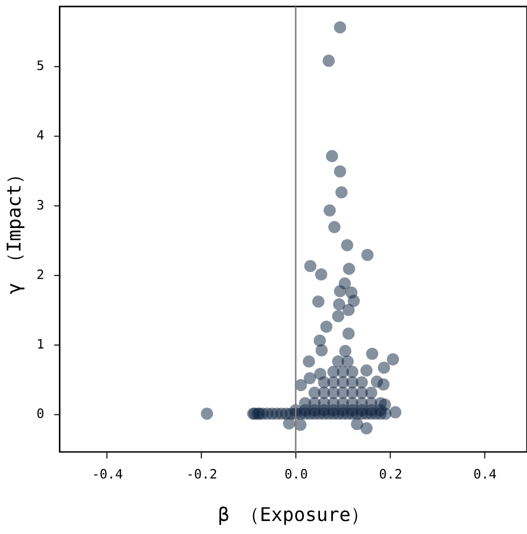 The width and height of the screenshot is (527, 534). What do you see at coordinates (40, 345) in the screenshot?
I see `y-tick-label: 1` at bounding box center [40, 345].